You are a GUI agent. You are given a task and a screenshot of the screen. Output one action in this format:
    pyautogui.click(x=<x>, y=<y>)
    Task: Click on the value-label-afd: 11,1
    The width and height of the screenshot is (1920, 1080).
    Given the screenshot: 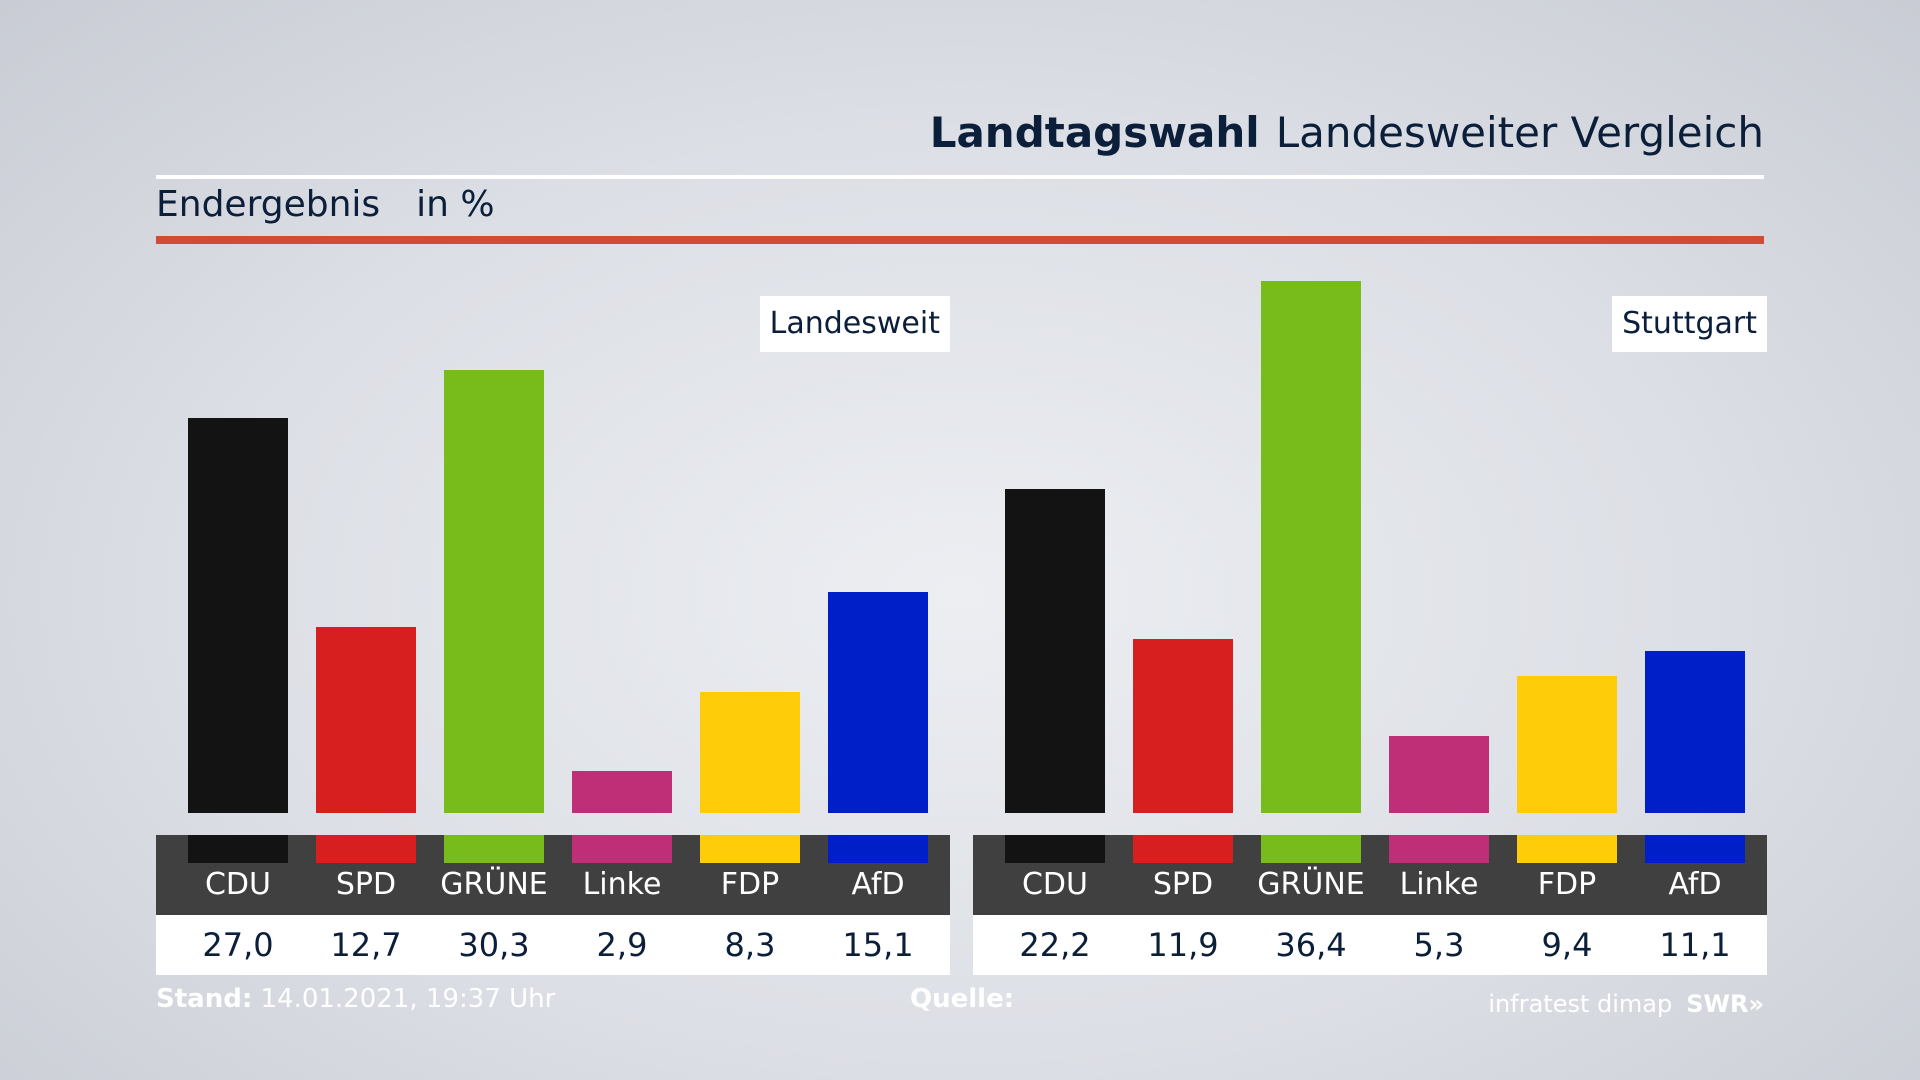 What is the action you would take?
    pyautogui.click(x=1695, y=945)
    